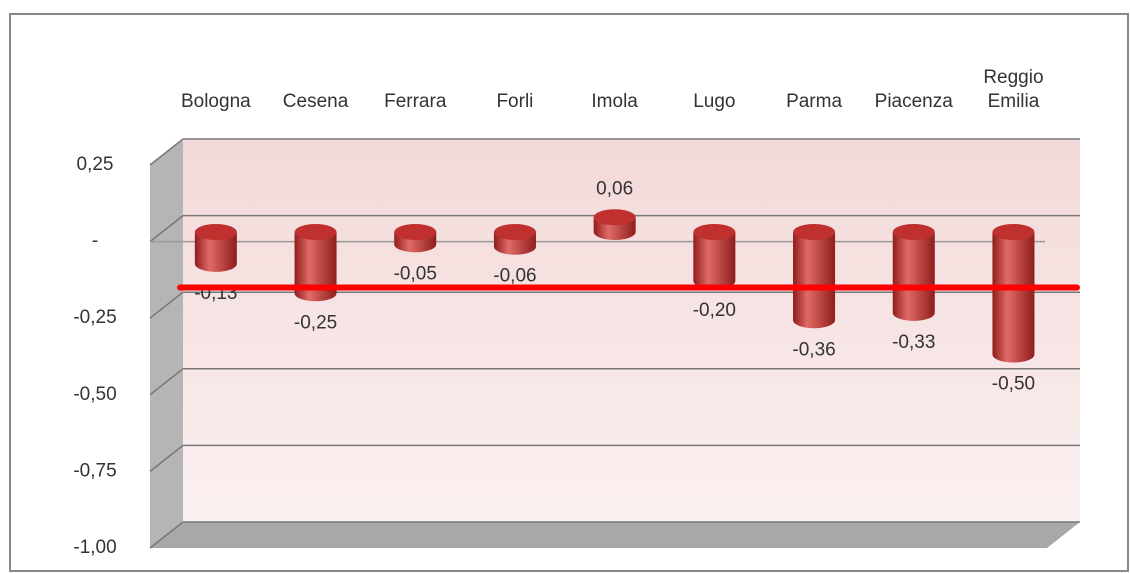 This screenshot has width=1130, height=573. What do you see at coordinates (315, 322) in the screenshot?
I see `data-label: -0,25` at bounding box center [315, 322].